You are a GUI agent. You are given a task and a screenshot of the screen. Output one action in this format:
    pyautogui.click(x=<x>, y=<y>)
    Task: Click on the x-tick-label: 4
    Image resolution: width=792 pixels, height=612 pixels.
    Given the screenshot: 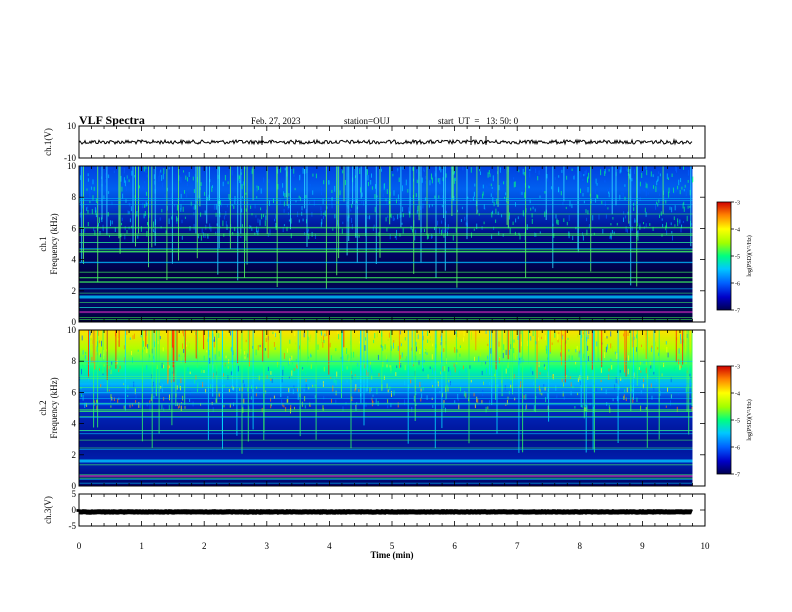 What is the action you would take?
    pyautogui.click(x=329, y=546)
    